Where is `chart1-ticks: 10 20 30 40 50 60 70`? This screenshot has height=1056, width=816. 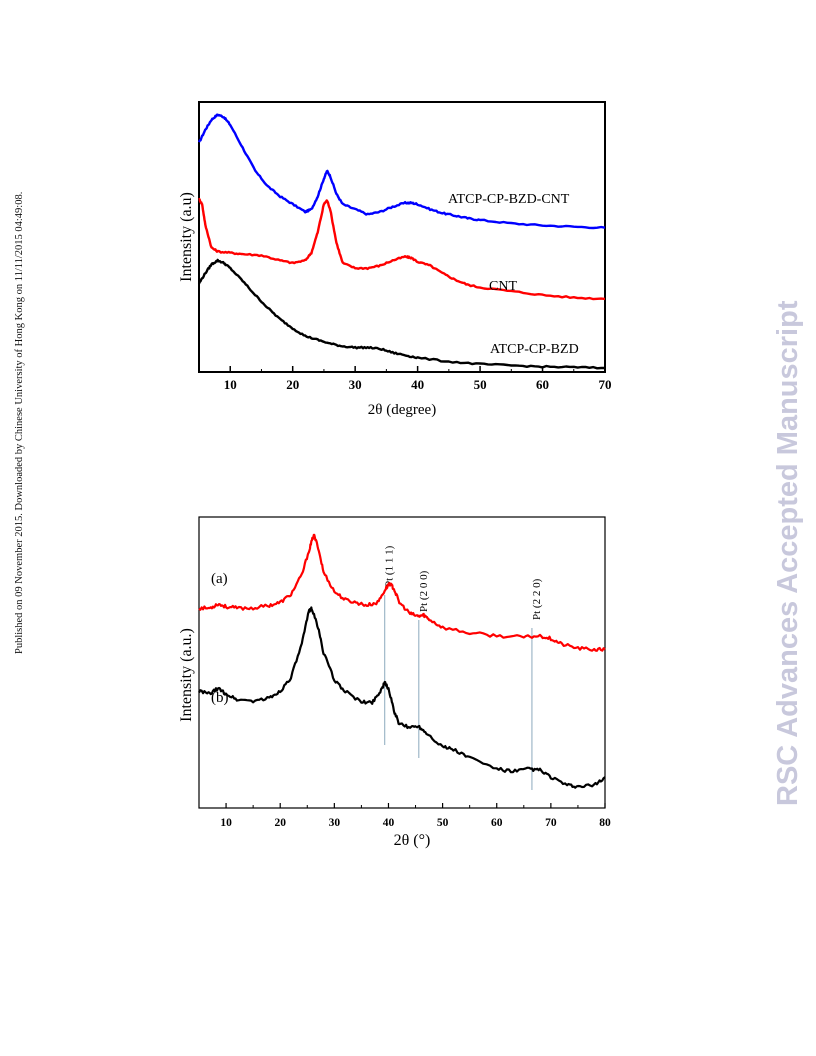 chart1-ticks: 10 20 30 40 50 60 70 is located at coordinates (405, 379).